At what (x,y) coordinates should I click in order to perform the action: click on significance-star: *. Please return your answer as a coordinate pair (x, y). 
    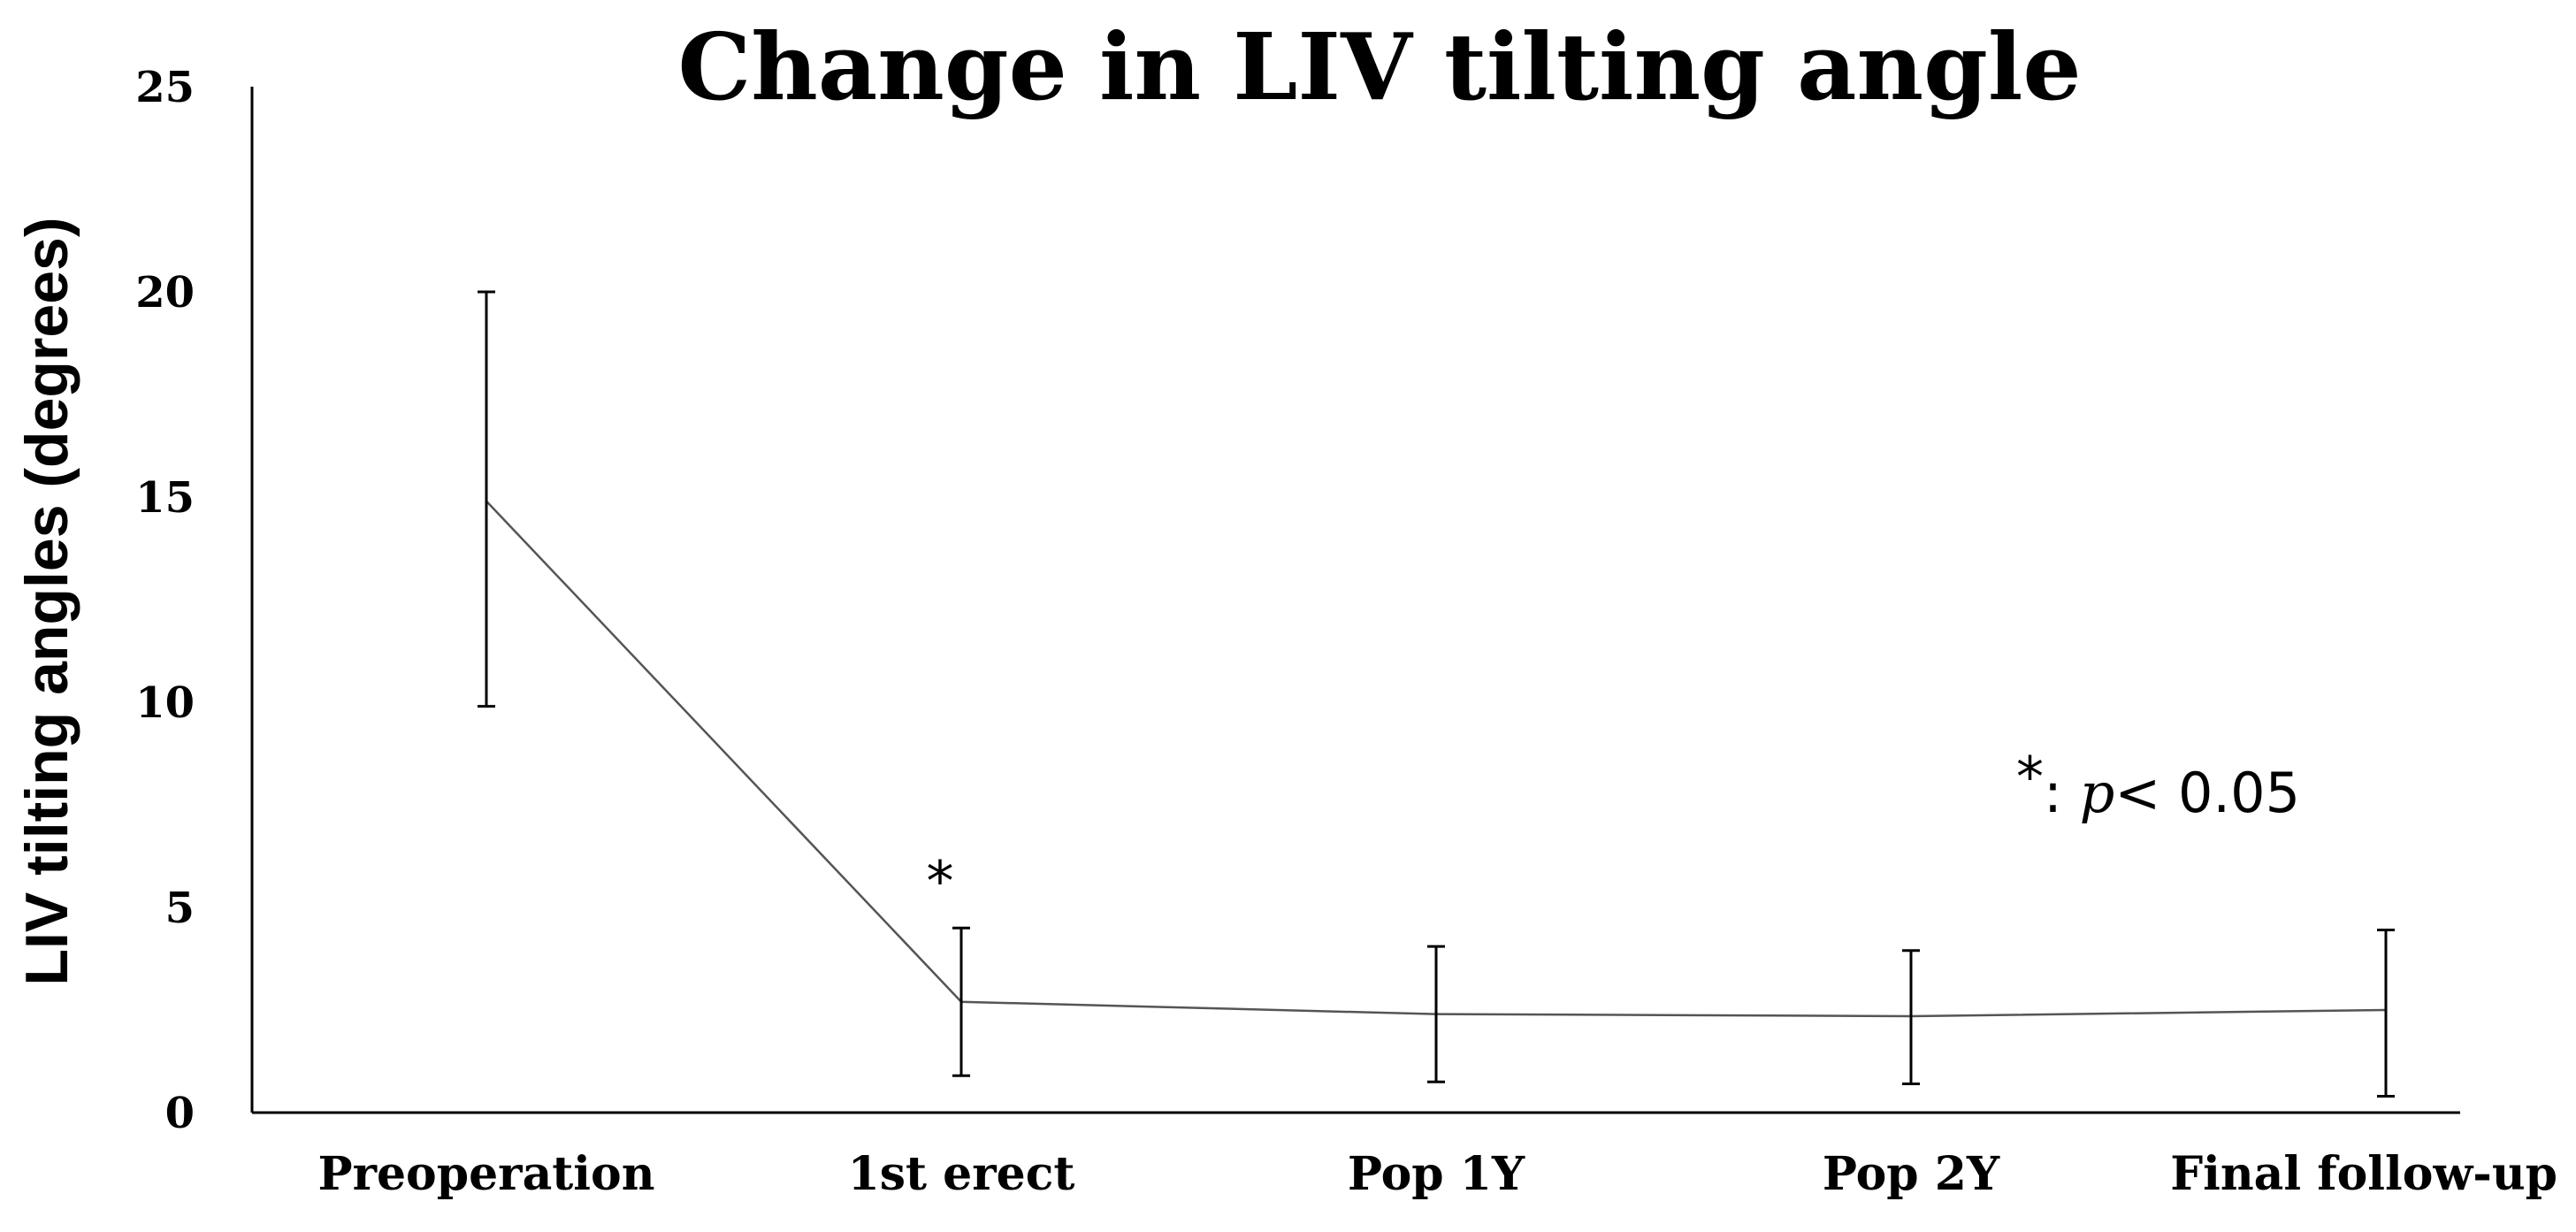
    Looking at the image, I should click on (940, 881).